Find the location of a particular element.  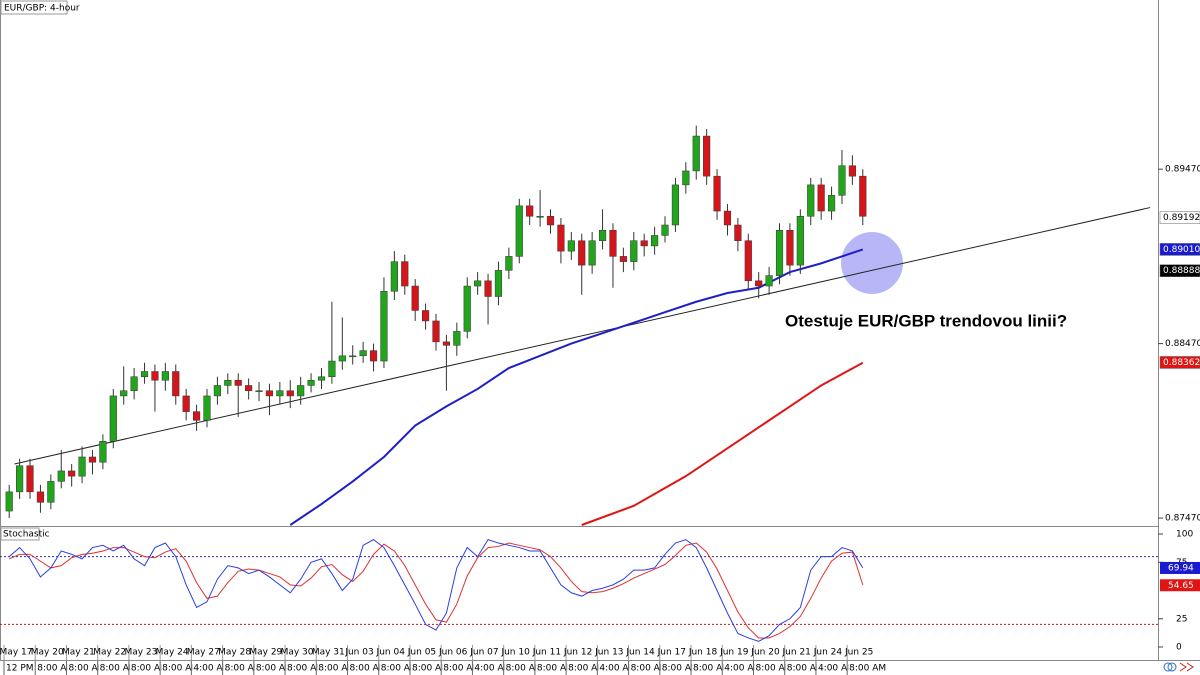

stoch-tick-label: 0 is located at coordinates (1179, 648).